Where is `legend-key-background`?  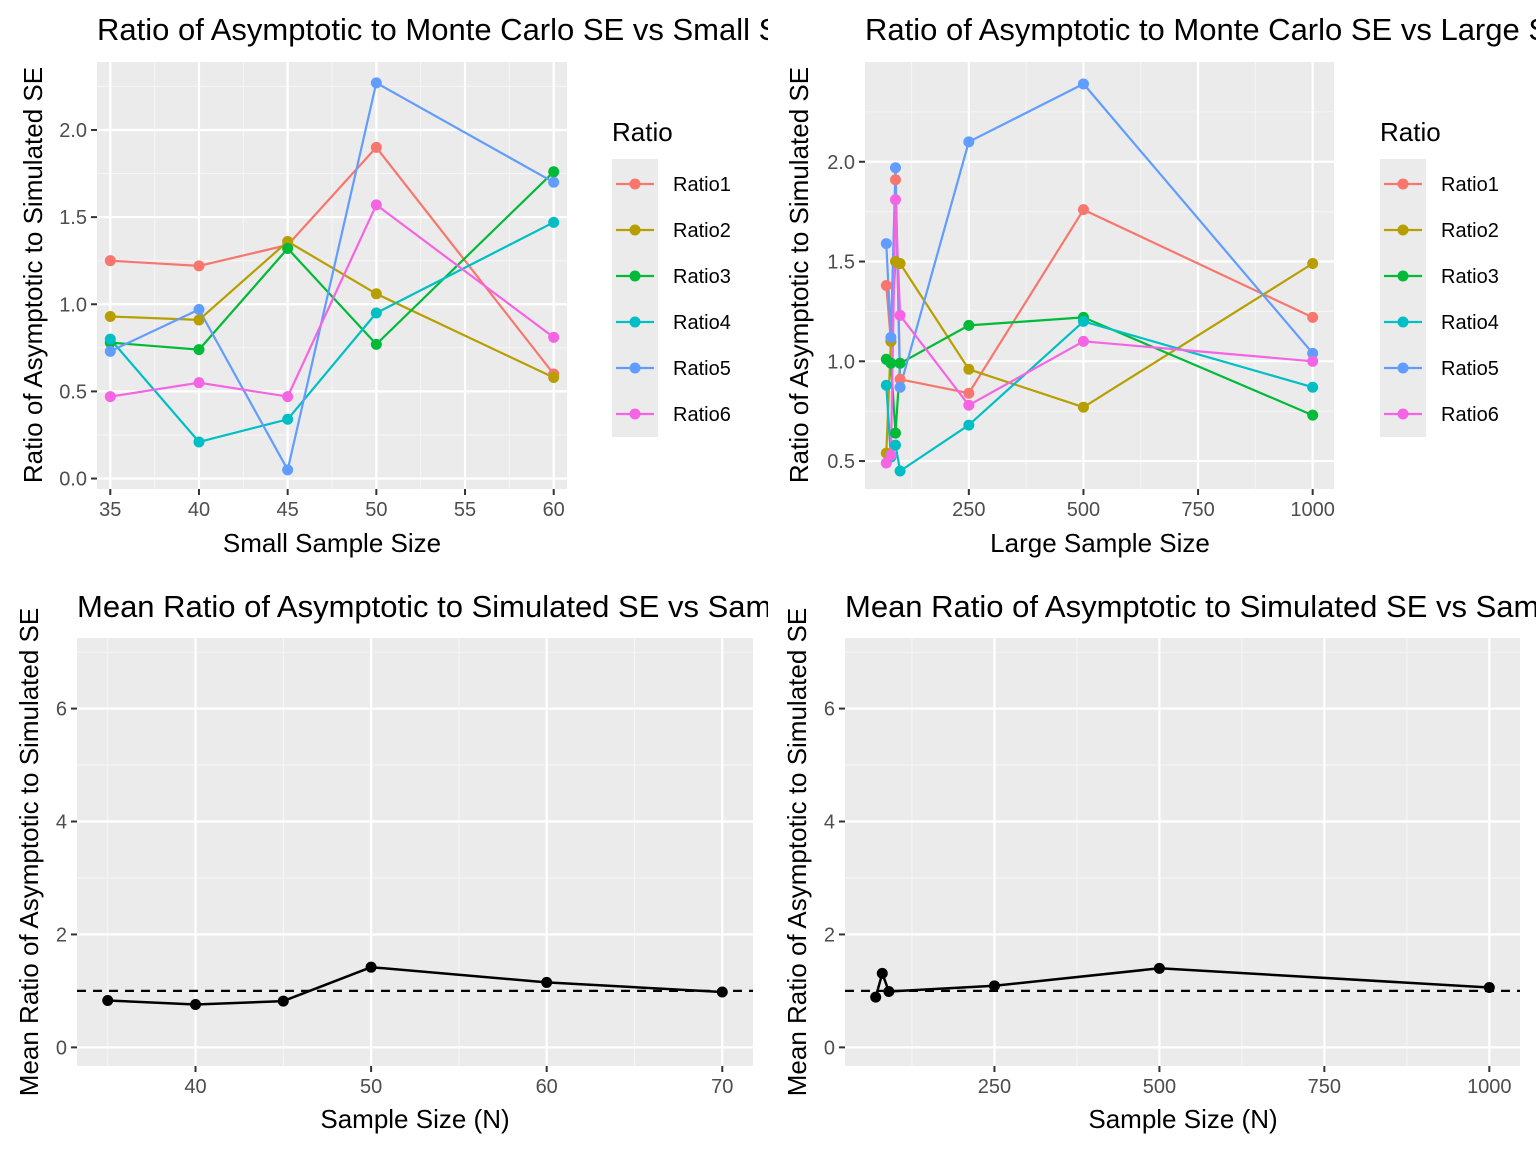
legend-key-background is located at coordinates (635, 298).